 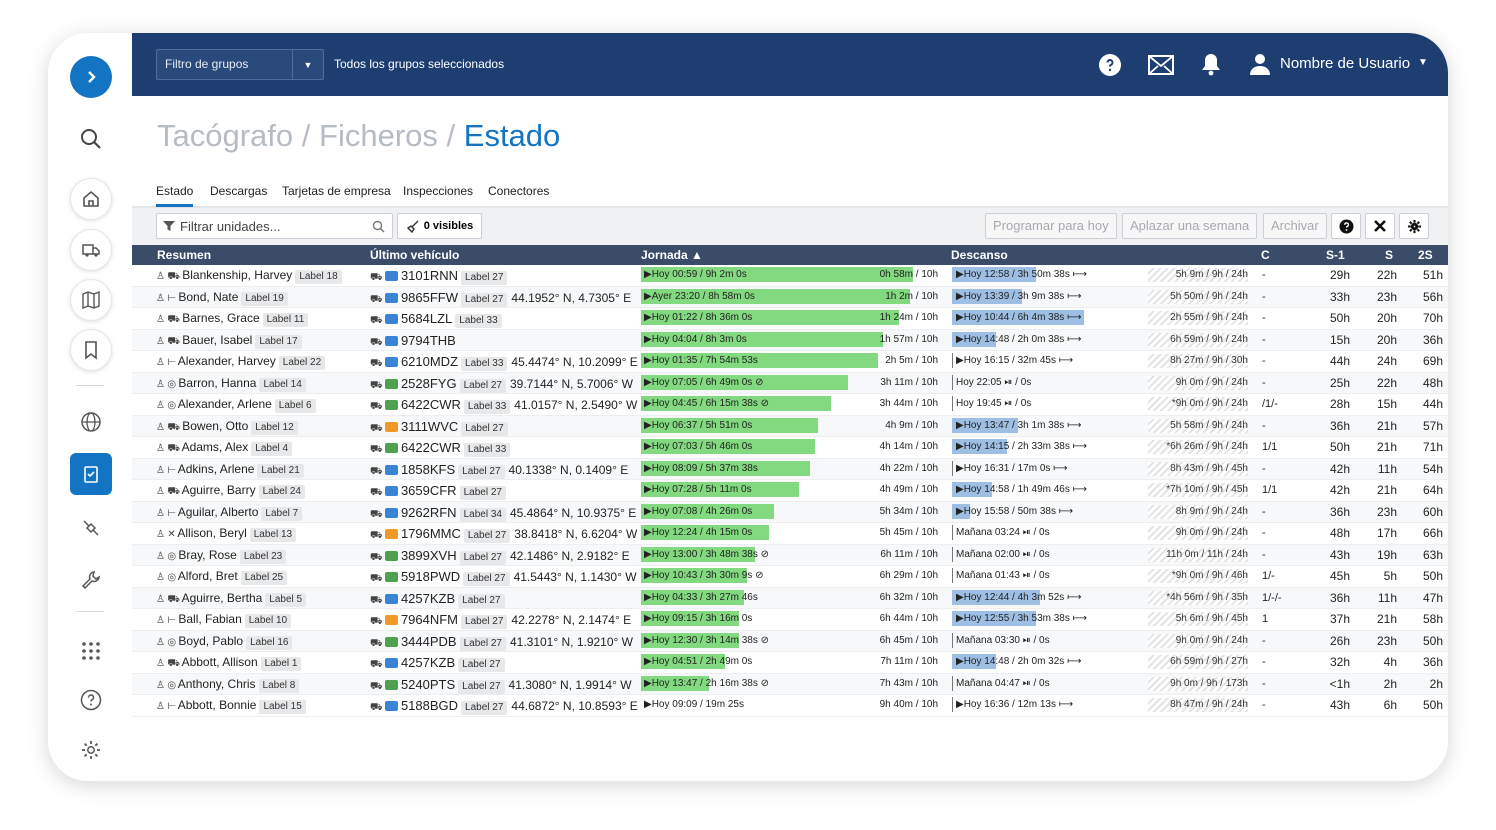 I want to click on vehicle-plate: 5918PWD, so click(x=430, y=576).